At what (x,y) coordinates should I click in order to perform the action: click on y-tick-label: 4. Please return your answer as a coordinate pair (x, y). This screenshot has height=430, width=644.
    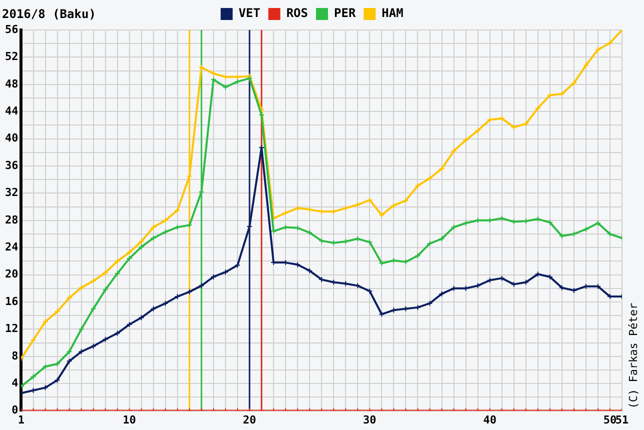
    Looking at the image, I should click on (15, 383).